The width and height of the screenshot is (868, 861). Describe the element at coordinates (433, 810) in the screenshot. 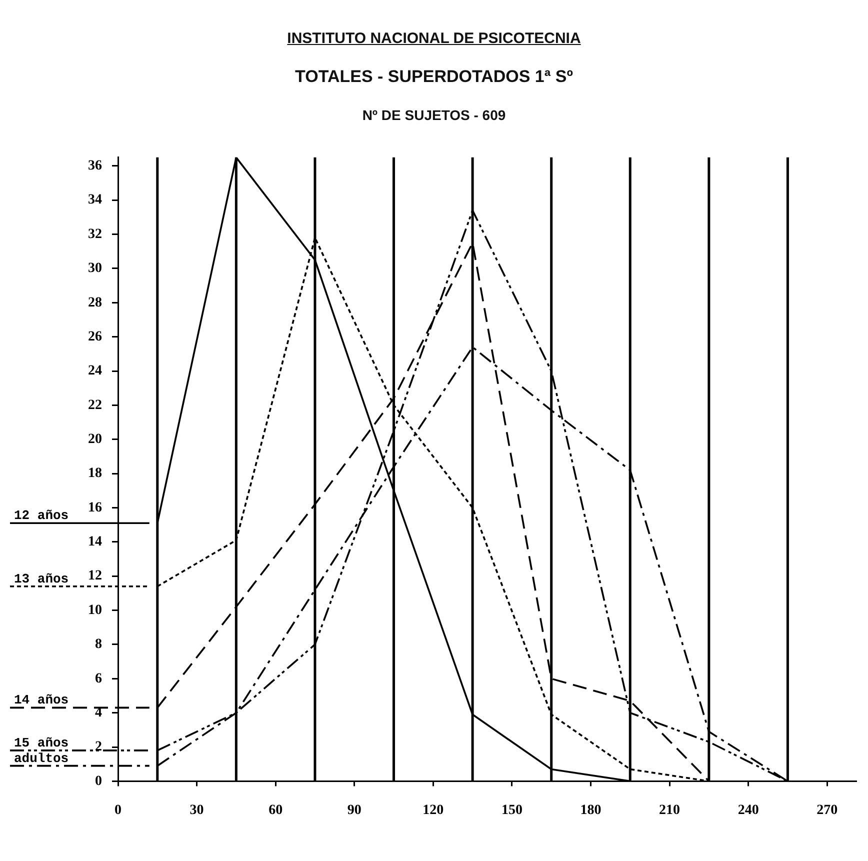

I see `x-tick-label: 120` at that location.